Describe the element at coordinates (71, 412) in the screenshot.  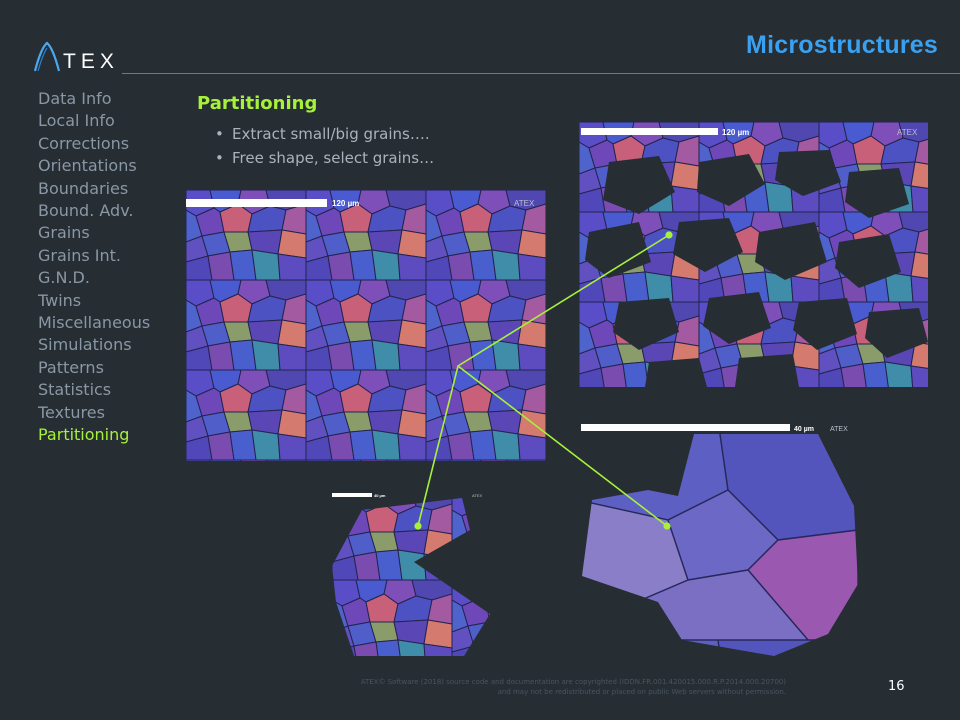
I see `sidebar-item-textures: Textures` at that location.